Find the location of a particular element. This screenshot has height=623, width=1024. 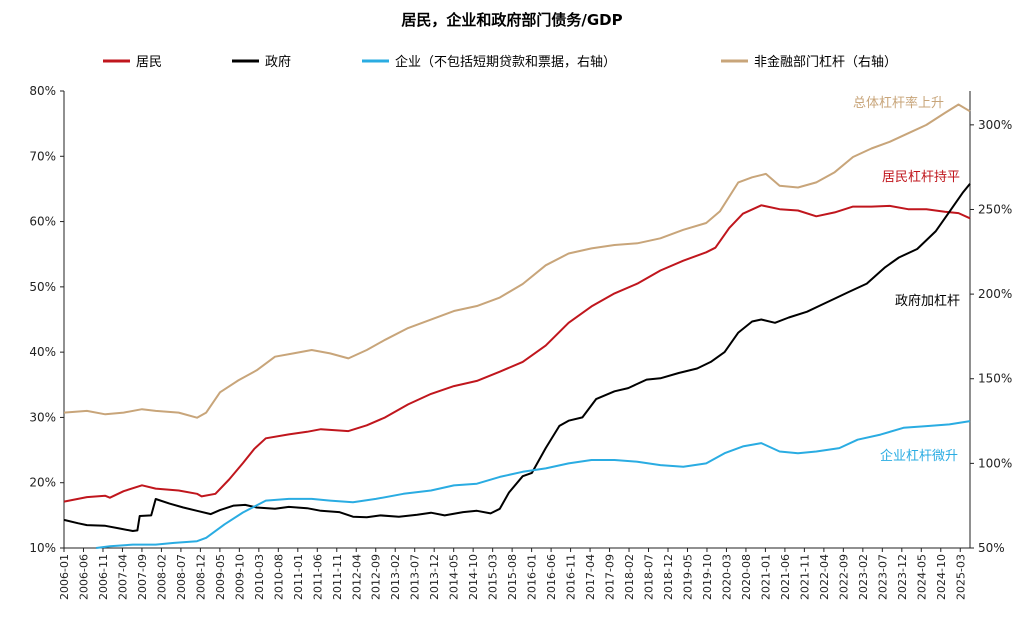

x-tick-label: 2015-03 is located at coordinates (493, 577).